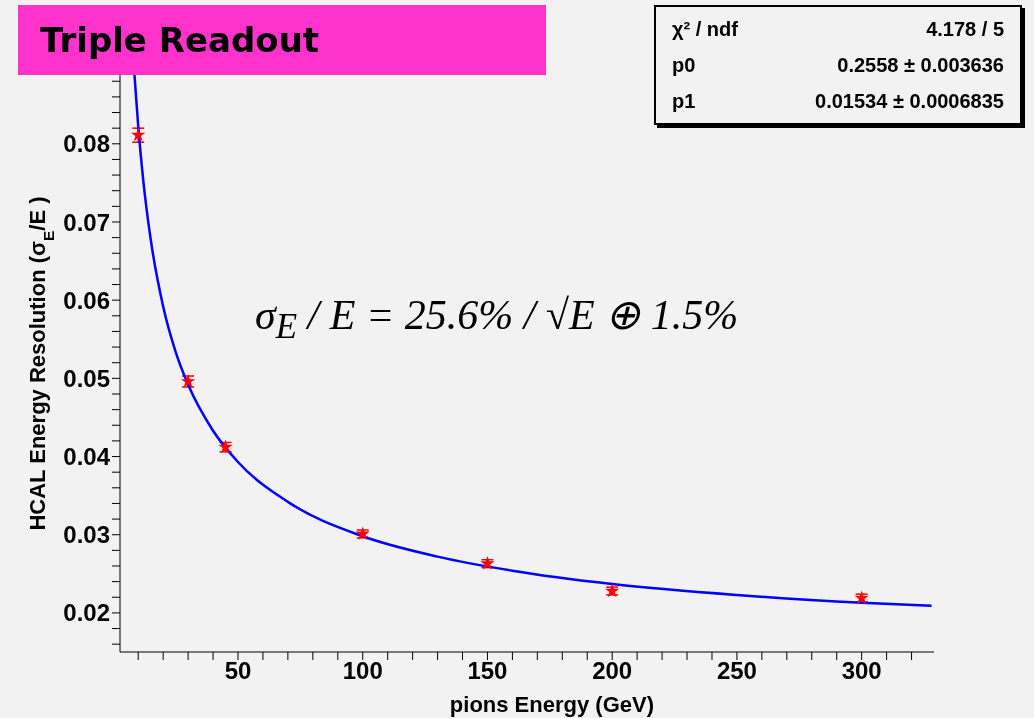 The width and height of the screenshot is (1034, 718). What do you see at coordinates (238, 671) in the screenshot?
I see `x-tick-label: 50` at bounding box center [238, 671].